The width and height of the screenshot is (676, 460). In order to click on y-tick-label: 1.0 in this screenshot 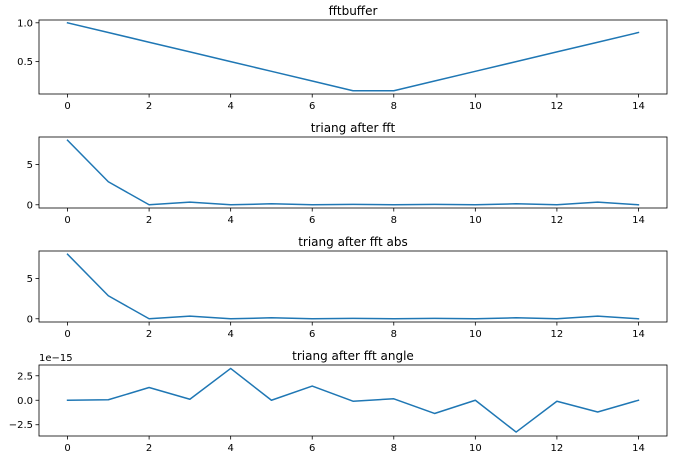, I will do `click(25, 23)`.